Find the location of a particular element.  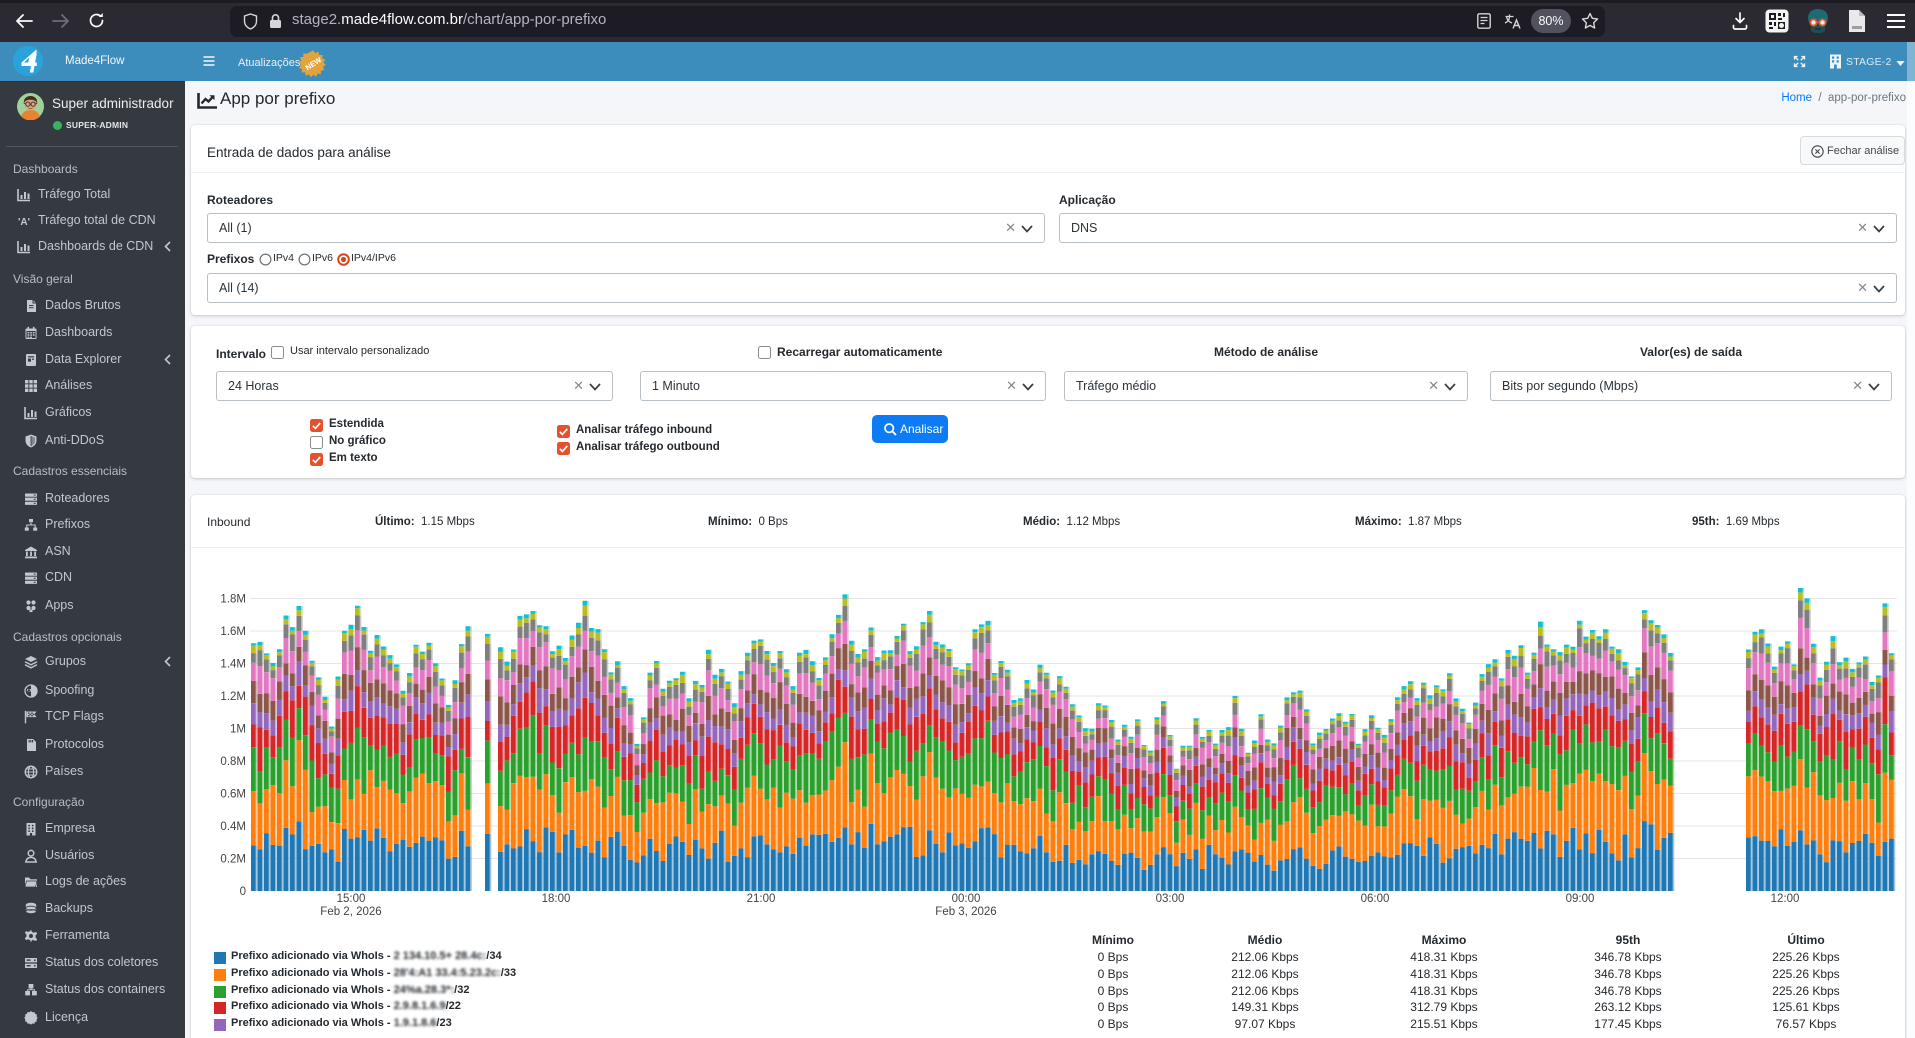

svg-text: 15:00 is located at coordinates (351, 899).